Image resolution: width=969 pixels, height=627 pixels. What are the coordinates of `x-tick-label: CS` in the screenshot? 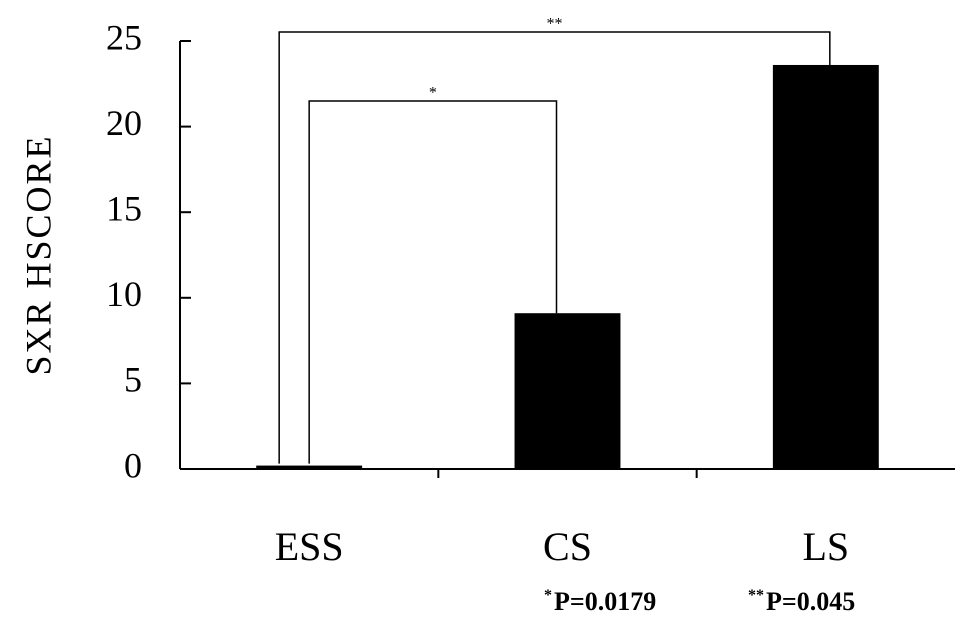 It's located at (567, 546).